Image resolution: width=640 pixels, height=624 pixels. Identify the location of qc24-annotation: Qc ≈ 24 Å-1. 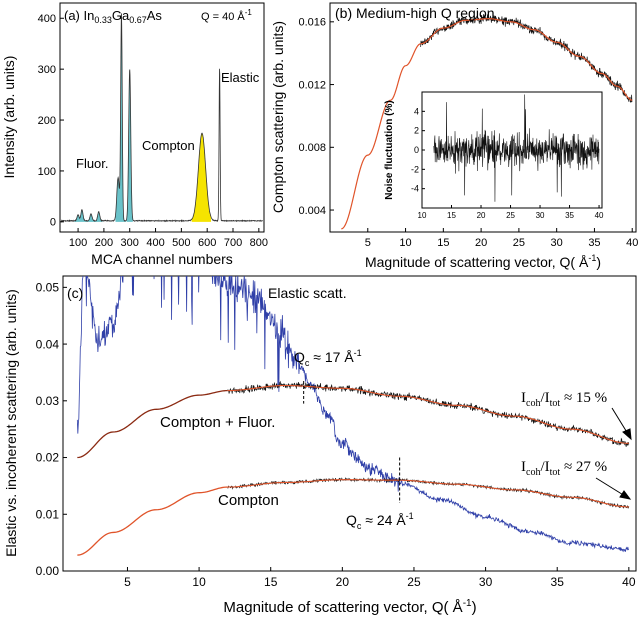
(380, 521).